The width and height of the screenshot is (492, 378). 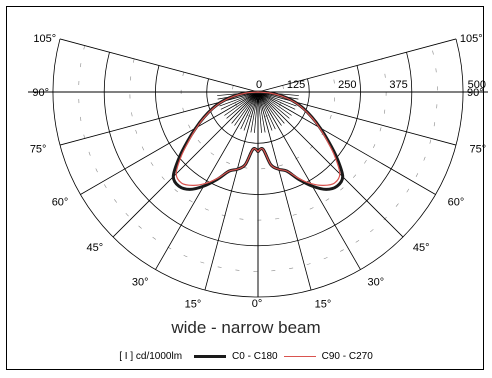 I want to click on chart-subtitle: wide - narrow beam, so click(x=246, y=327).